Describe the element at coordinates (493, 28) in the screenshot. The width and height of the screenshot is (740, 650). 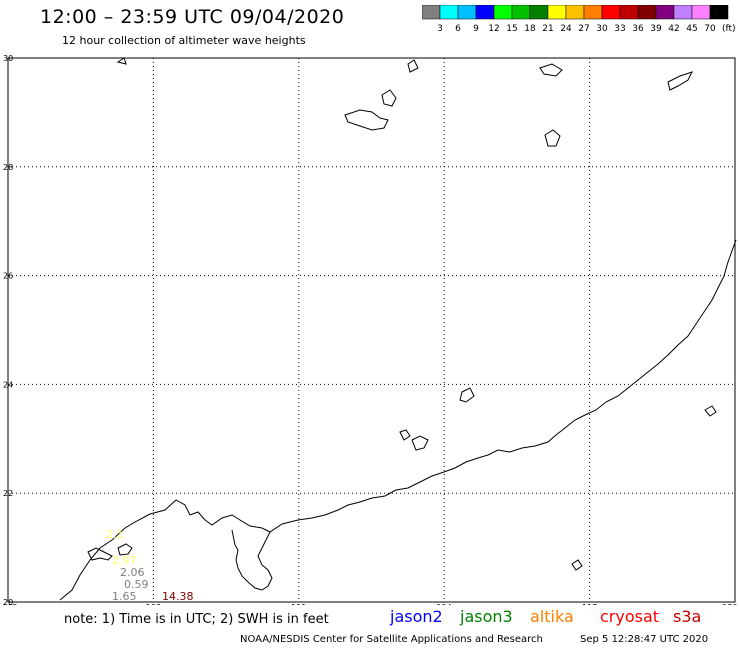
I see `colorbar-tick-label: 12` at that location.